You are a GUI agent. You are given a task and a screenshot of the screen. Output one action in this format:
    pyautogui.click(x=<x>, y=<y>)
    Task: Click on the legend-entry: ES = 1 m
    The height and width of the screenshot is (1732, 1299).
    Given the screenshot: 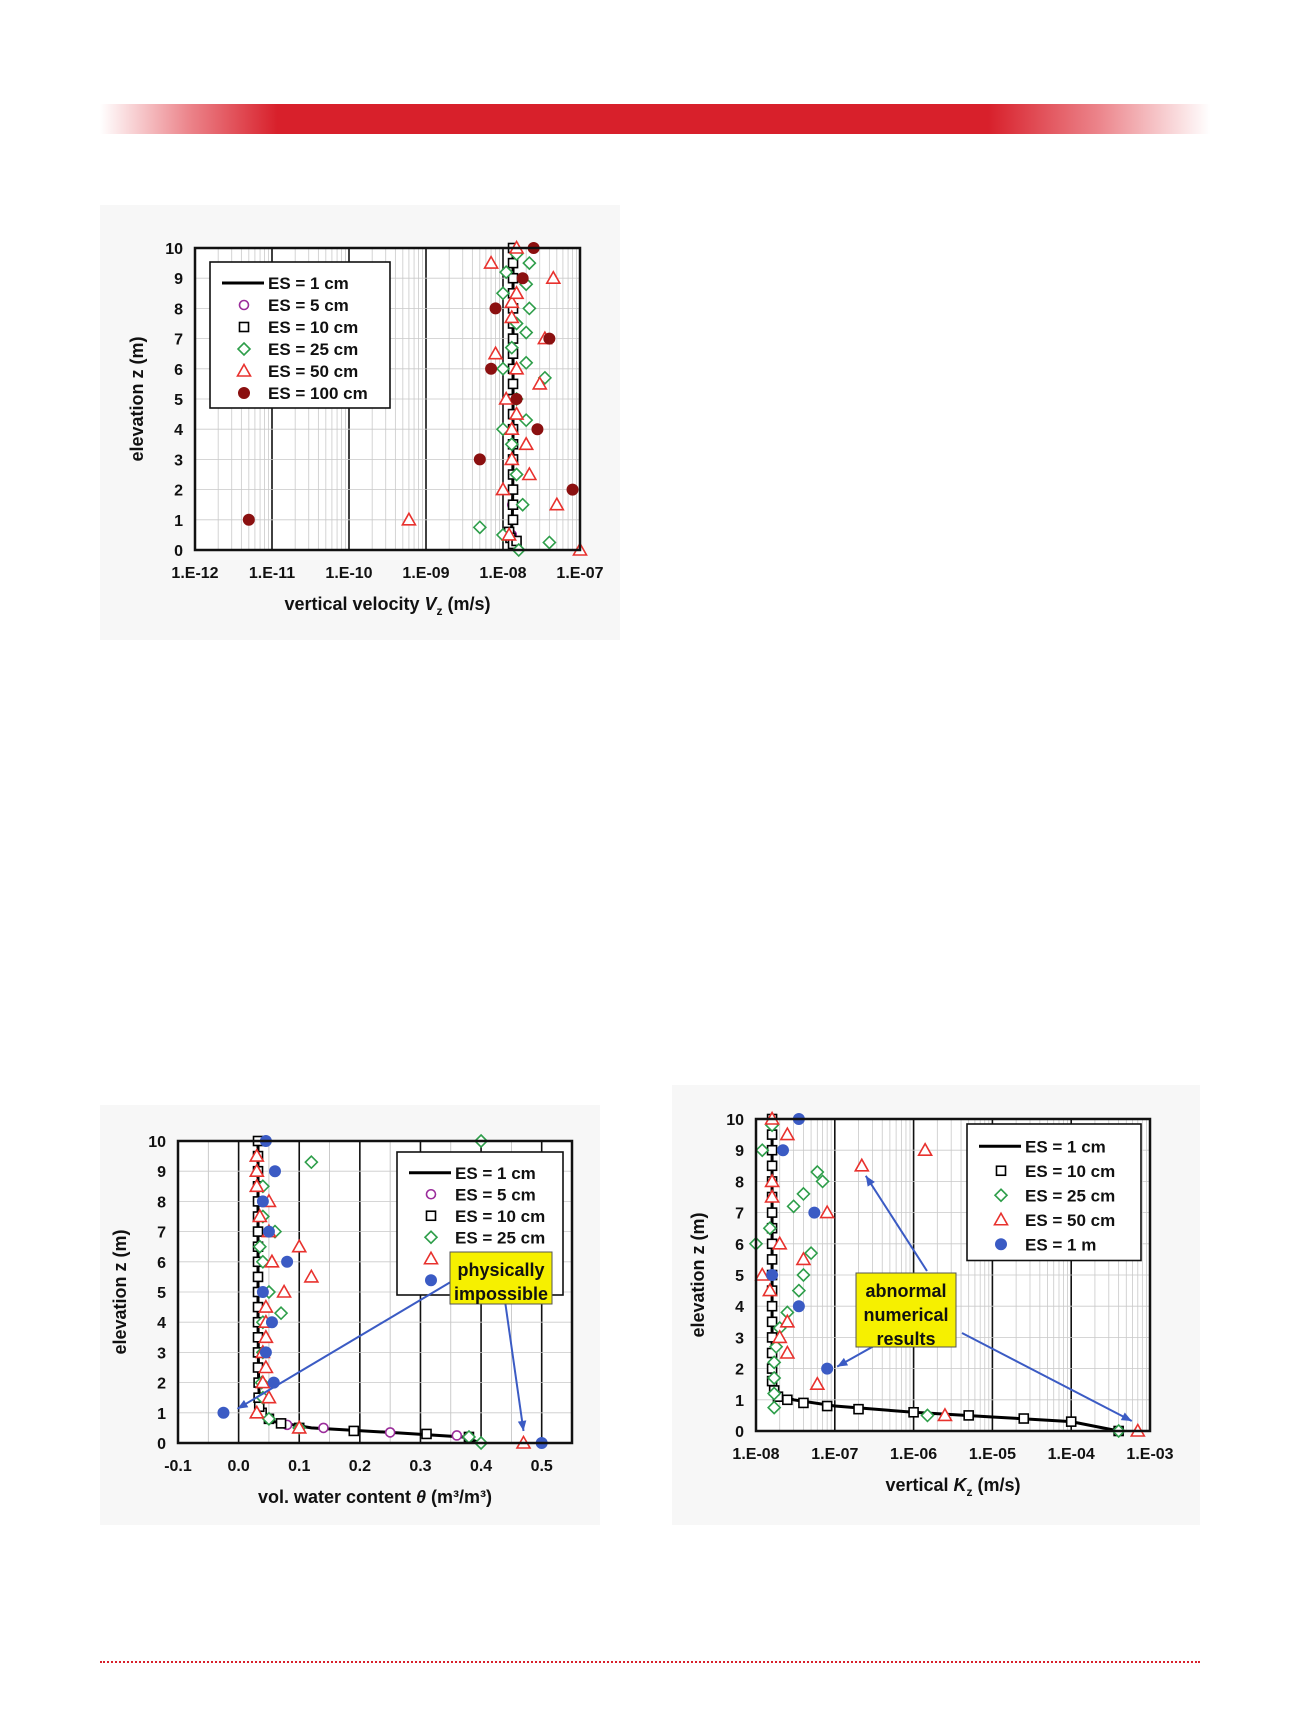 What is the action you would take?
    pyautogui.click(x=1060, y=1244)
    